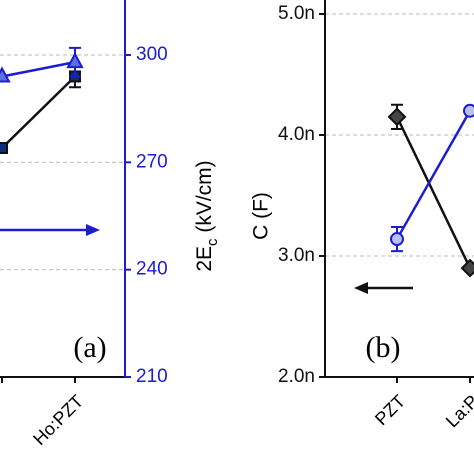 This screenshot has height=474, width=474. I want to click on y-tick-label: 2.0n, so click(296, 376).